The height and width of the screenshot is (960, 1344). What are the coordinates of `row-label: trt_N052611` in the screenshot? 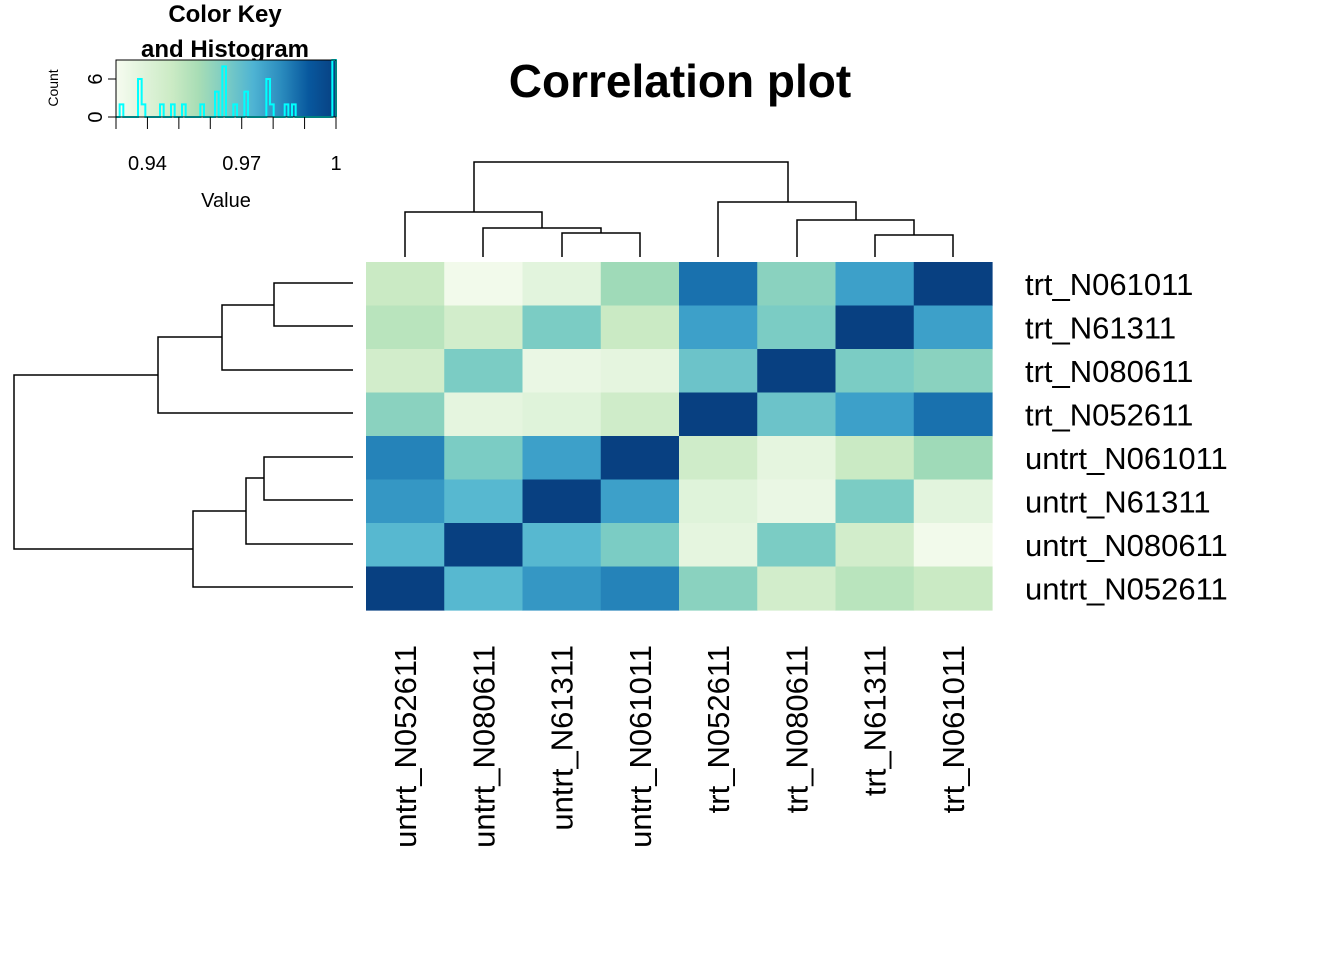 It's located at (1109, 414).